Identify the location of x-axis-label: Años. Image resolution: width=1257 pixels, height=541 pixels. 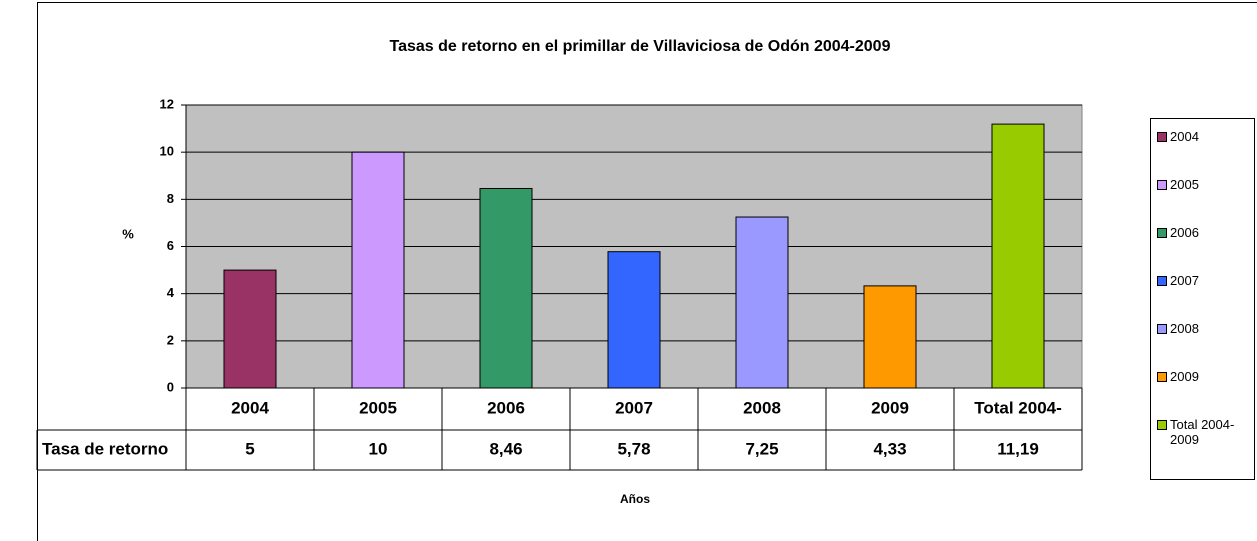
(635, 499).